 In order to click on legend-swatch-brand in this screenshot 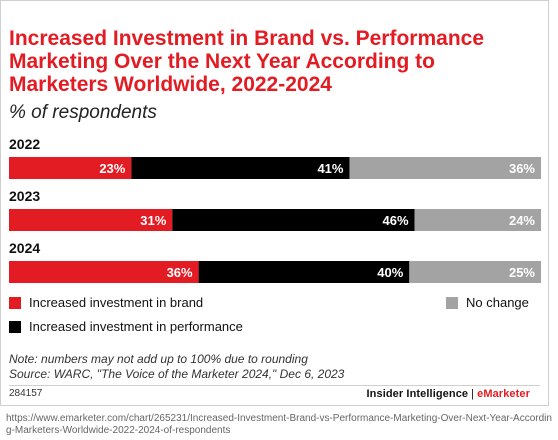, I will do `click(15, 302)`.